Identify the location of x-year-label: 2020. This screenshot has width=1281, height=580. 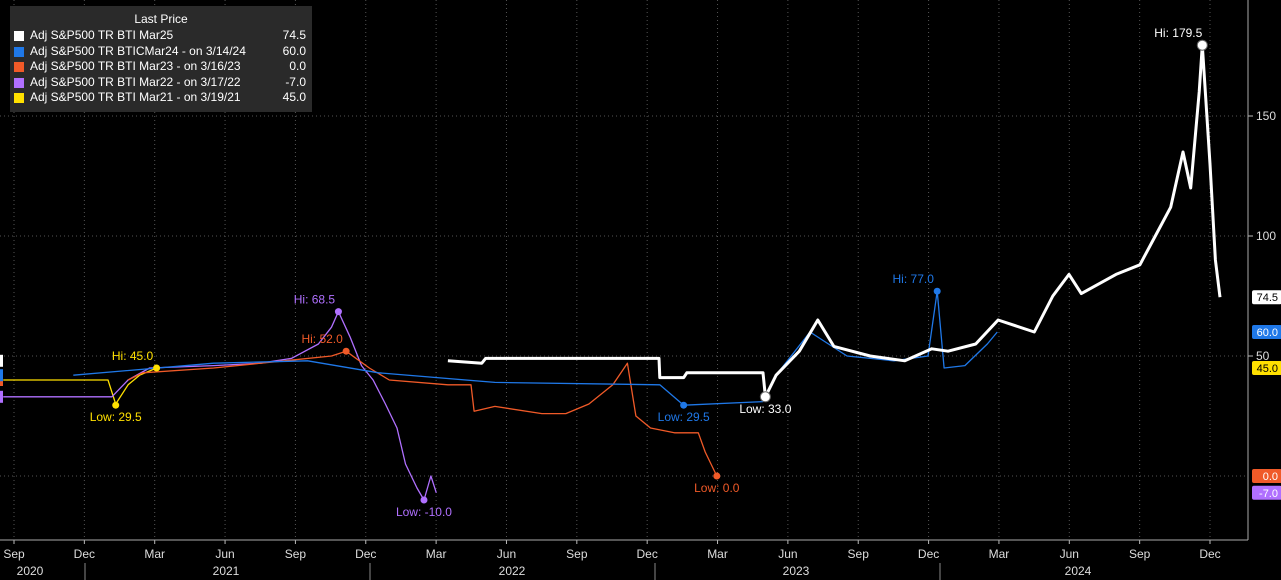
(30, 571).